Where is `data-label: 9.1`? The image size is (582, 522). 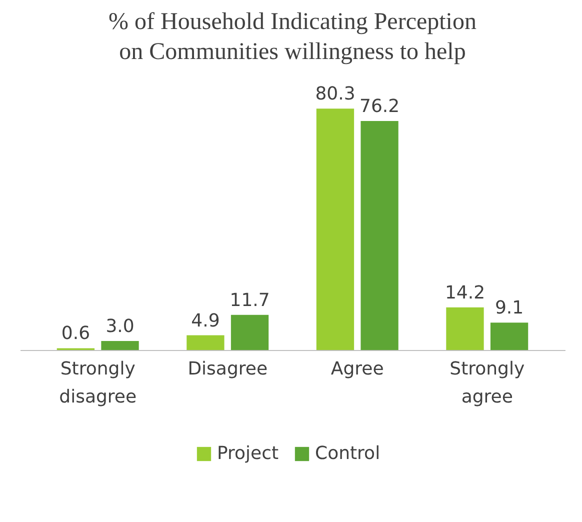 data-label: 9.1 is located at coordinates (509, 308).